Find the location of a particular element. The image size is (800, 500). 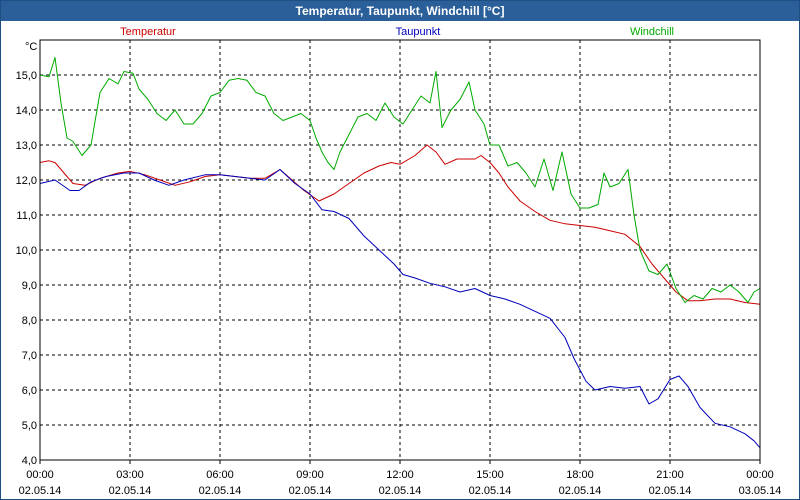

x-tick-time-label: 09:00 is located at coordinates (310, 475).